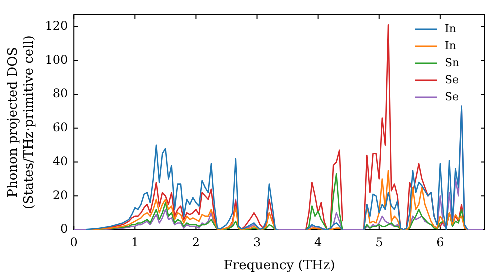 The image size is (500, 280). I want to click on y-tick-label: 60, so click(60, 127).